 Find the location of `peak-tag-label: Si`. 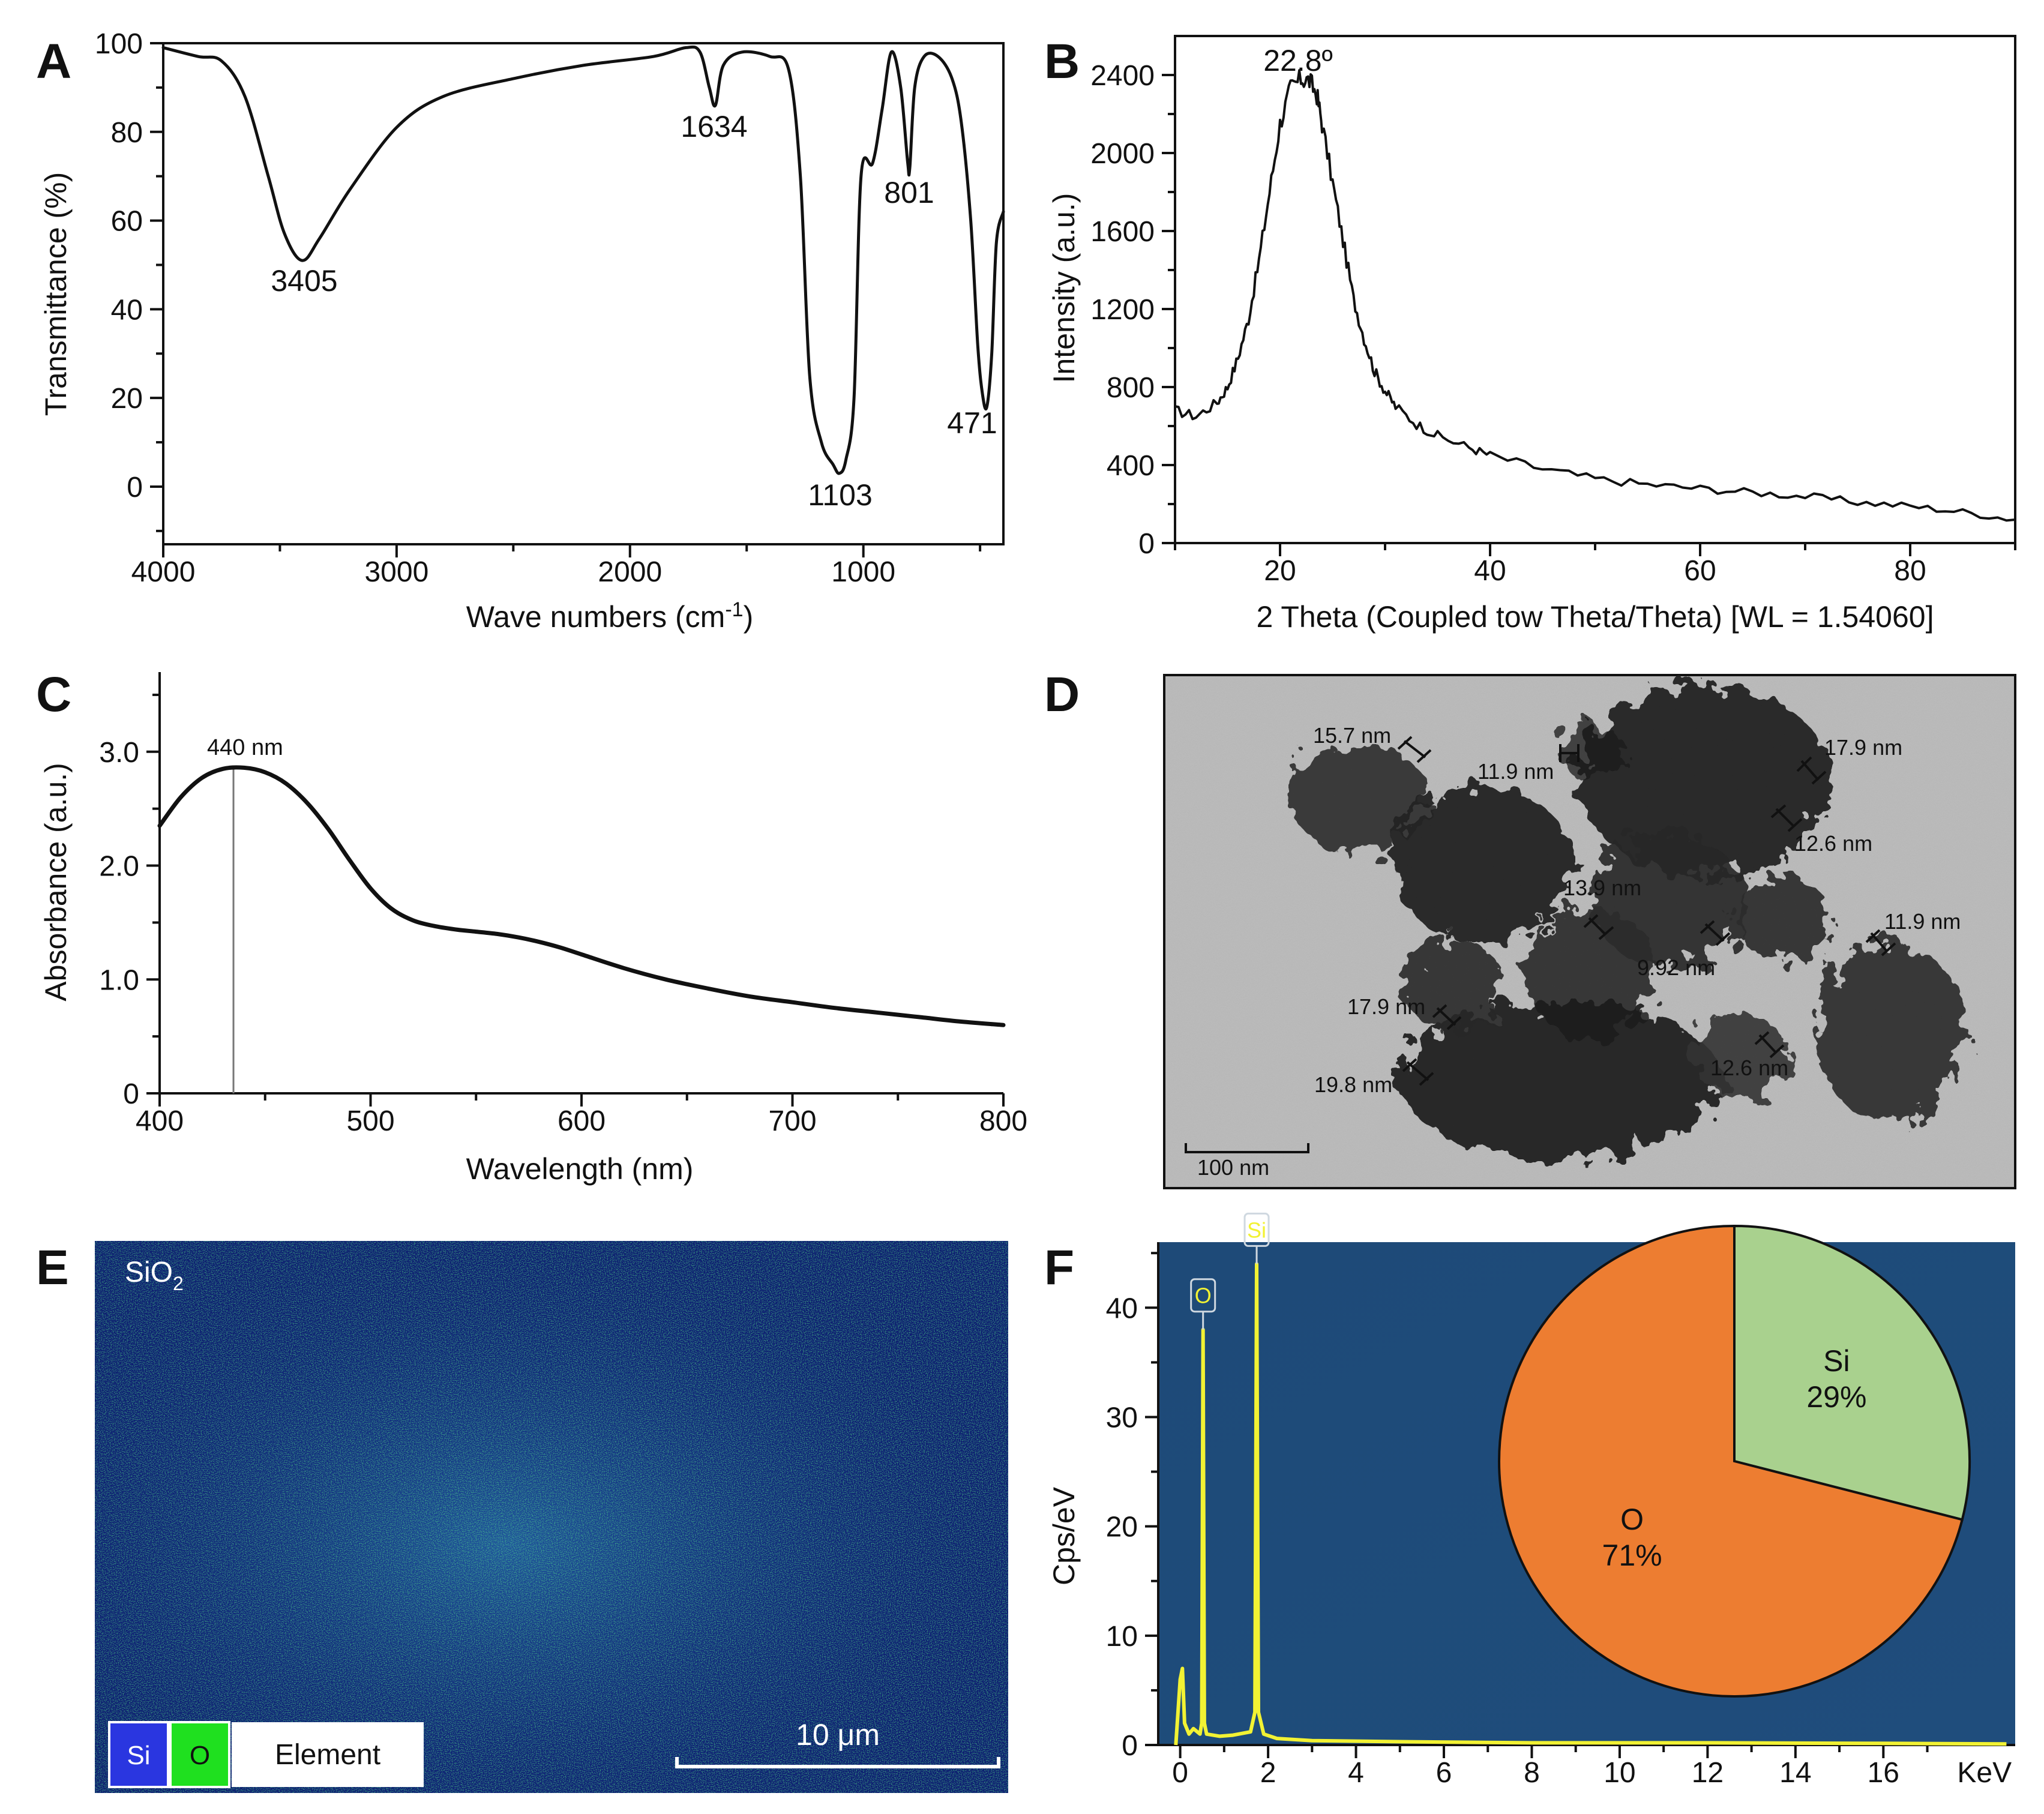

peak-tag-label: Si is located at coordinates (1256, 1230).